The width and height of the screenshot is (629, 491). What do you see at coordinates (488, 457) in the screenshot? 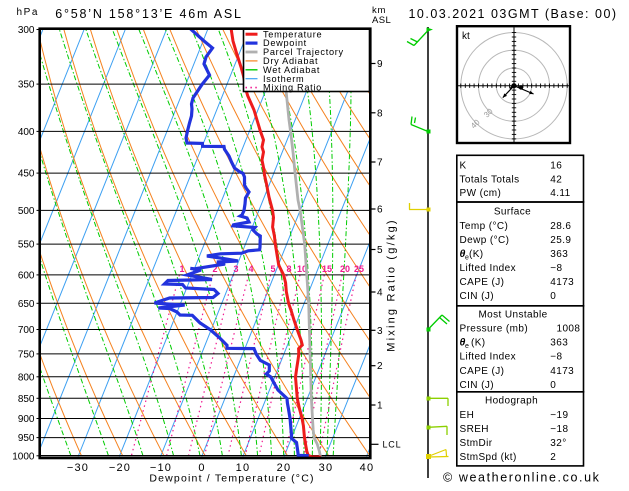
I see `svg-text: StmSpd (kt)` at bounding box center [488, 457].